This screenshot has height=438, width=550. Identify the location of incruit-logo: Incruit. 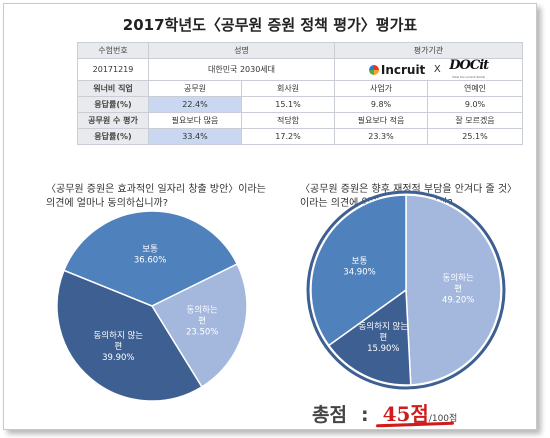
(397, 69).